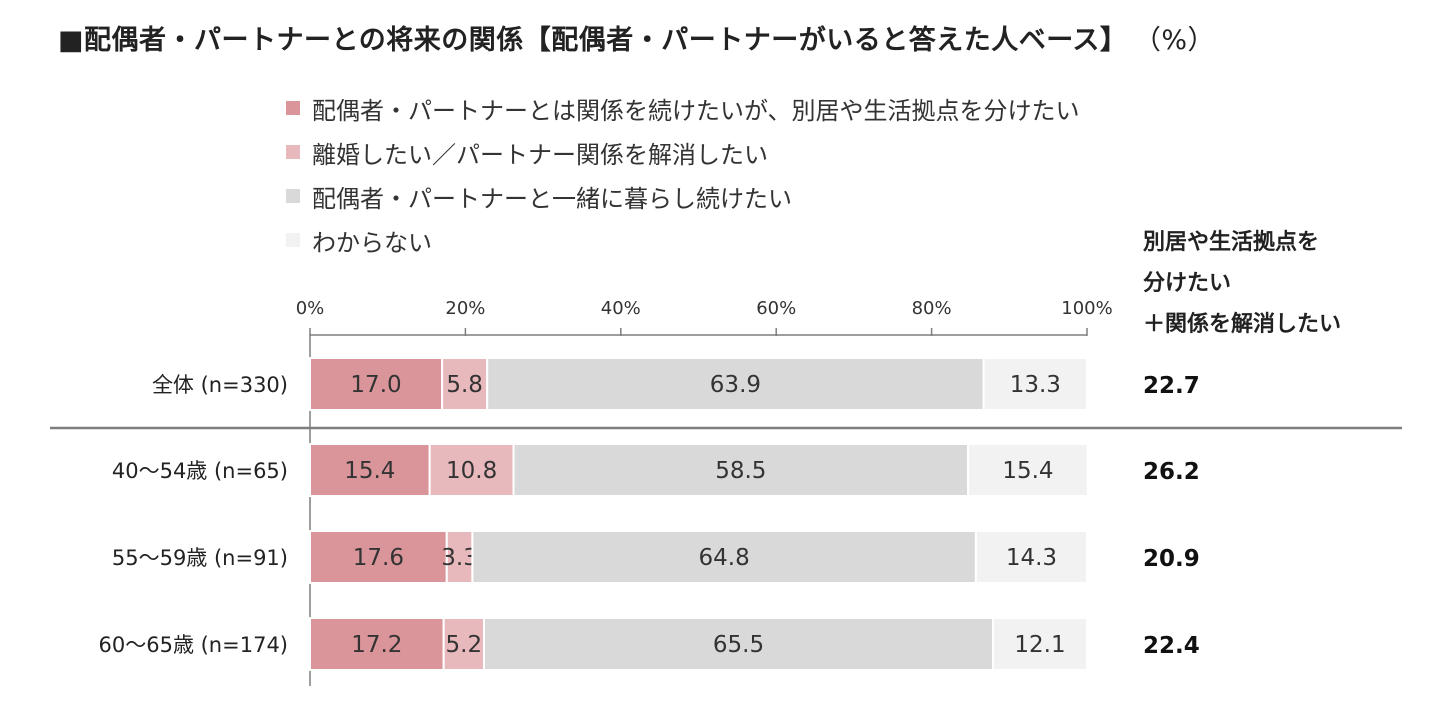 This screenshot has width=1456, height=706. I want to click on chart-title-text: ■配偶者・パートナーとの将来の関係【配偶者・パートナーがいると答えた人ベース】, so click(593, 40).